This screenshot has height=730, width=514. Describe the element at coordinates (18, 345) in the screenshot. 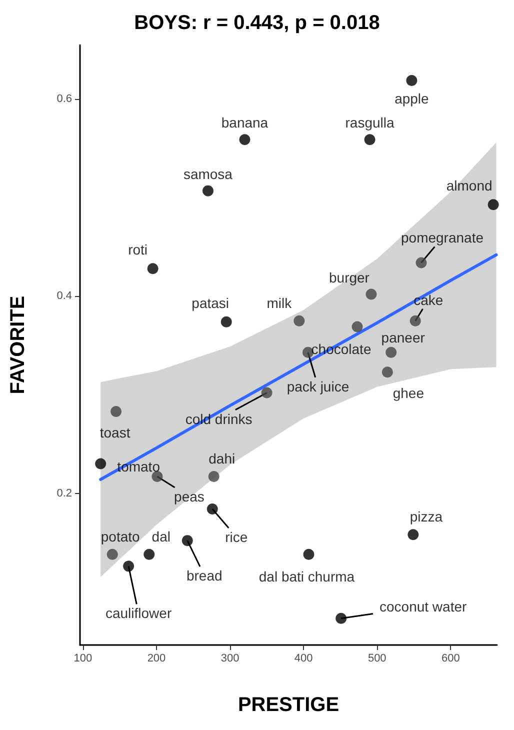

I see `y-axis-title: FAVORITE` at that location.